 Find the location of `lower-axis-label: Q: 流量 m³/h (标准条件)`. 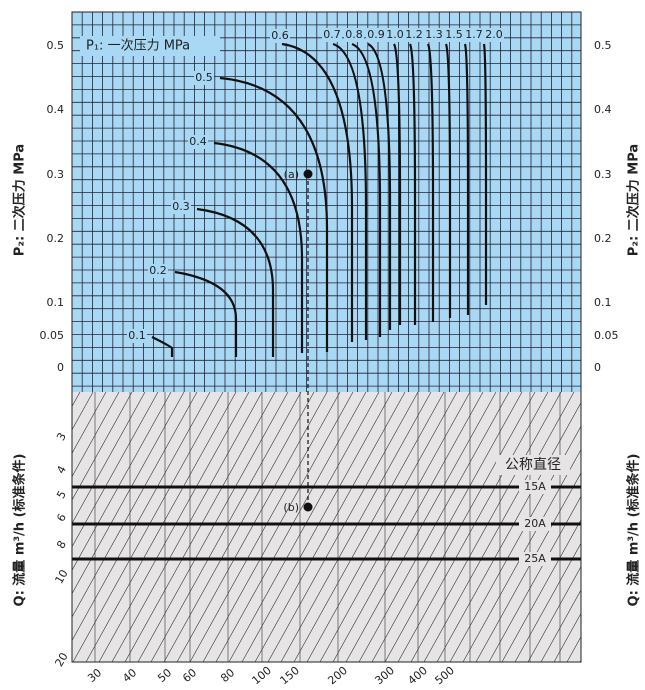

lower-axis-label: Q: 流量 m³/h (标准条件) is located at coordinates (20, 530).